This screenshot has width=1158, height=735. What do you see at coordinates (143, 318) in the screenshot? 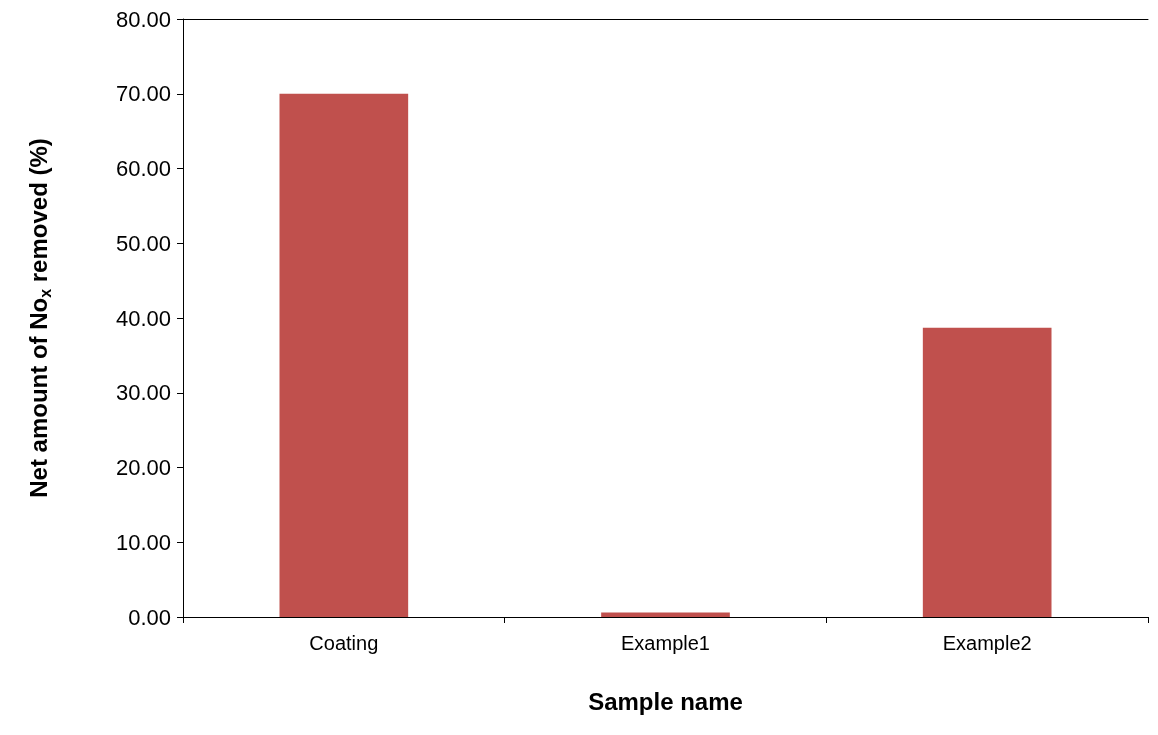
I see `y-tick-label: 40.00` at bounding box center [143, 318].